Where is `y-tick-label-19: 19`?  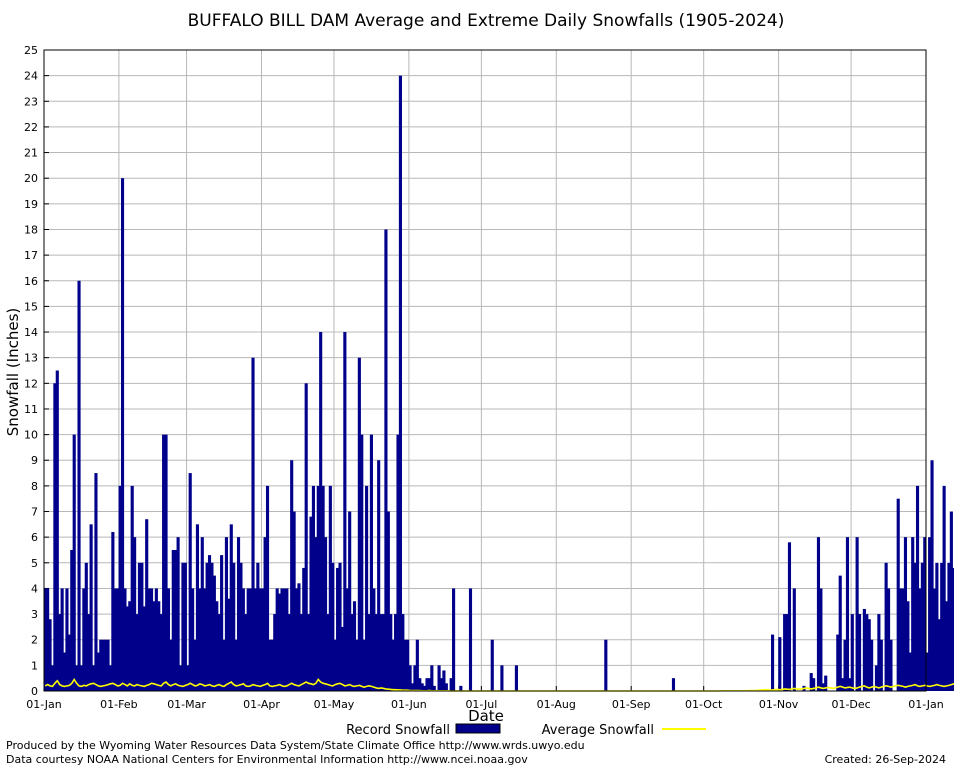
y-tick-label-19: 19 is located at coordinates (31, 204).